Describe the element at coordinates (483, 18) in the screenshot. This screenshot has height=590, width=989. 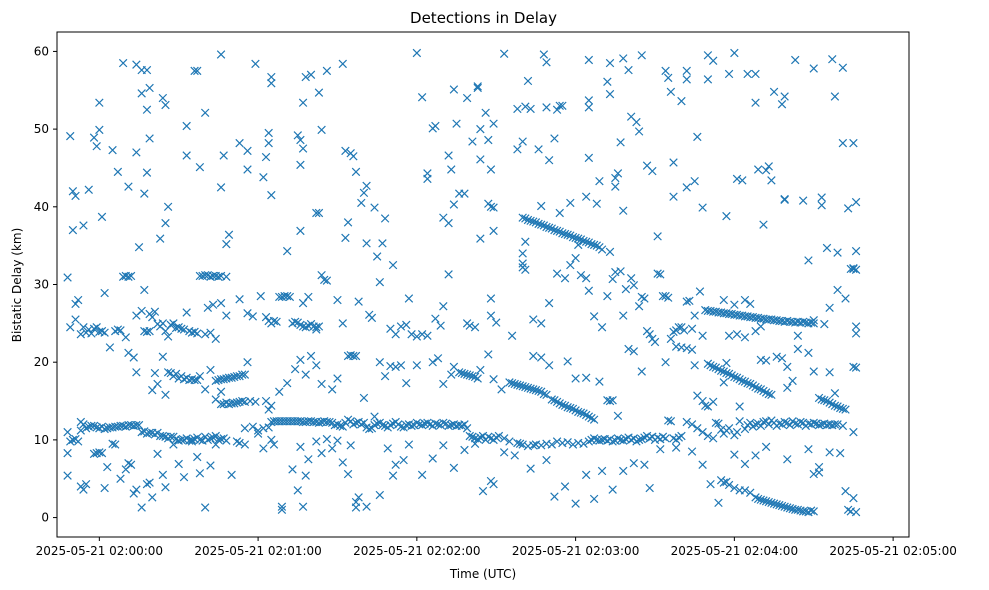
I see `chart-title: Detections in Delay` at that location.